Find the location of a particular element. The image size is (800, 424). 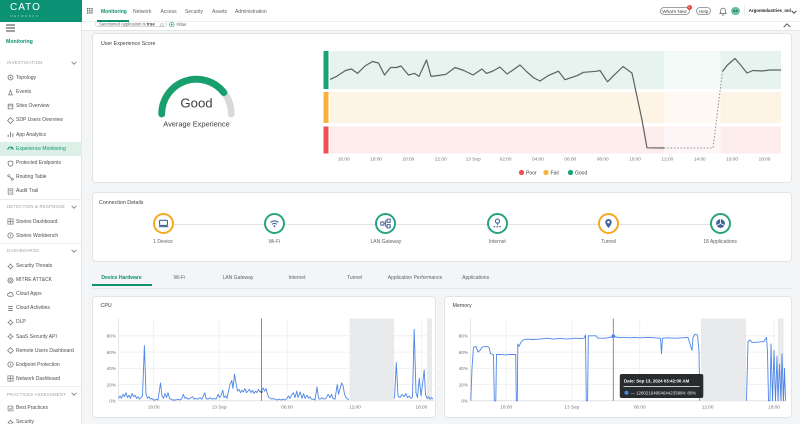

svg-text: 14:00 is located at coordinates (700, 159).